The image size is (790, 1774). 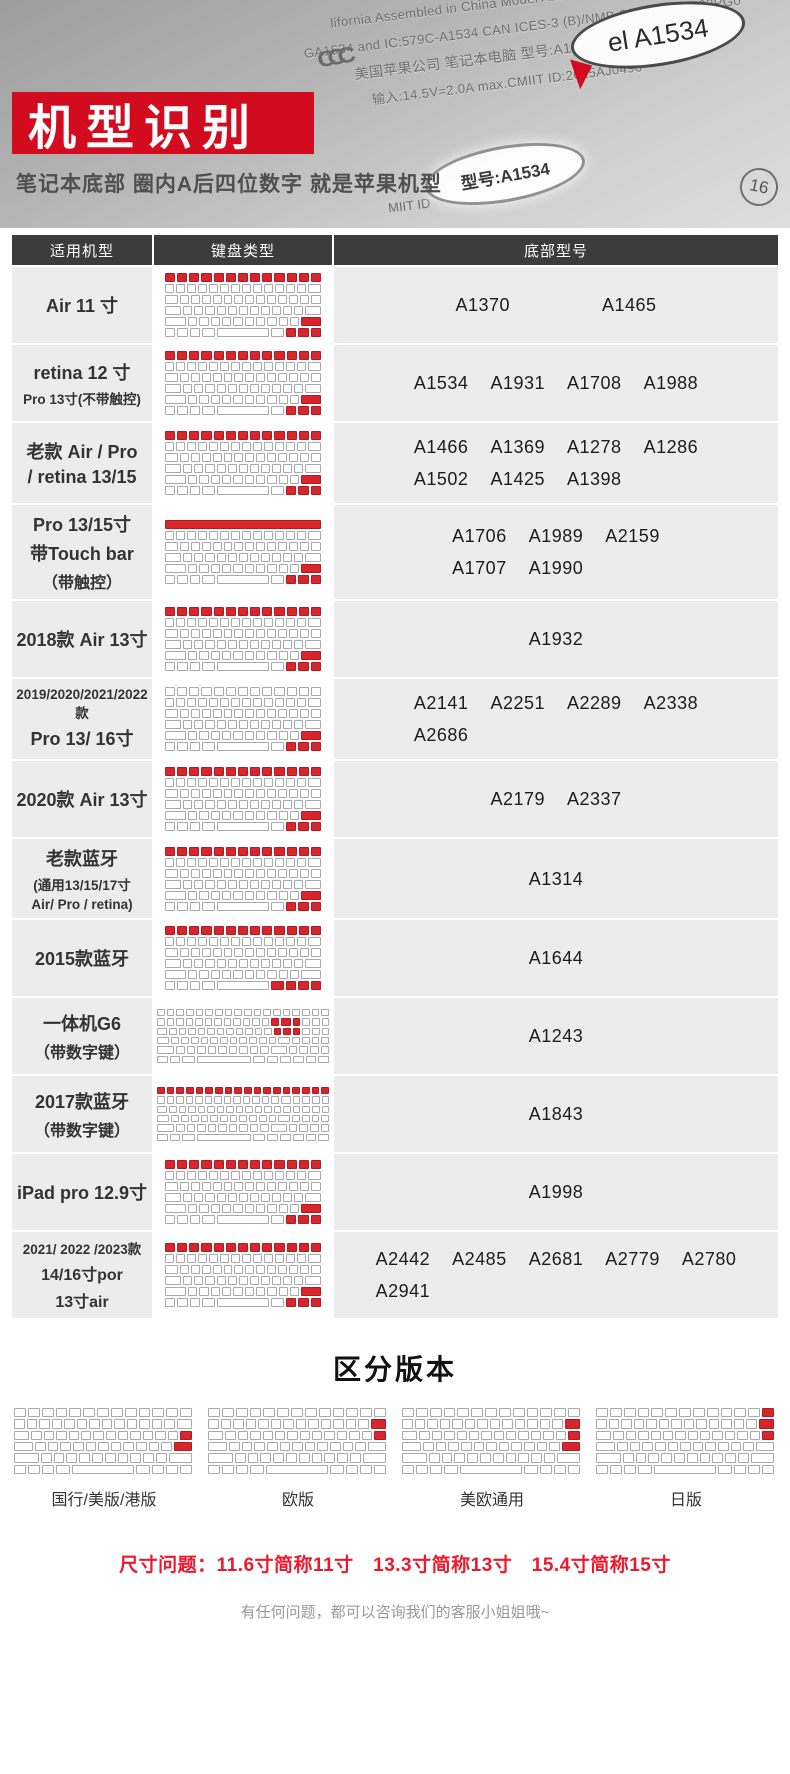 I want to click on model-code-line: A1998, so click(x=556, y=1192).